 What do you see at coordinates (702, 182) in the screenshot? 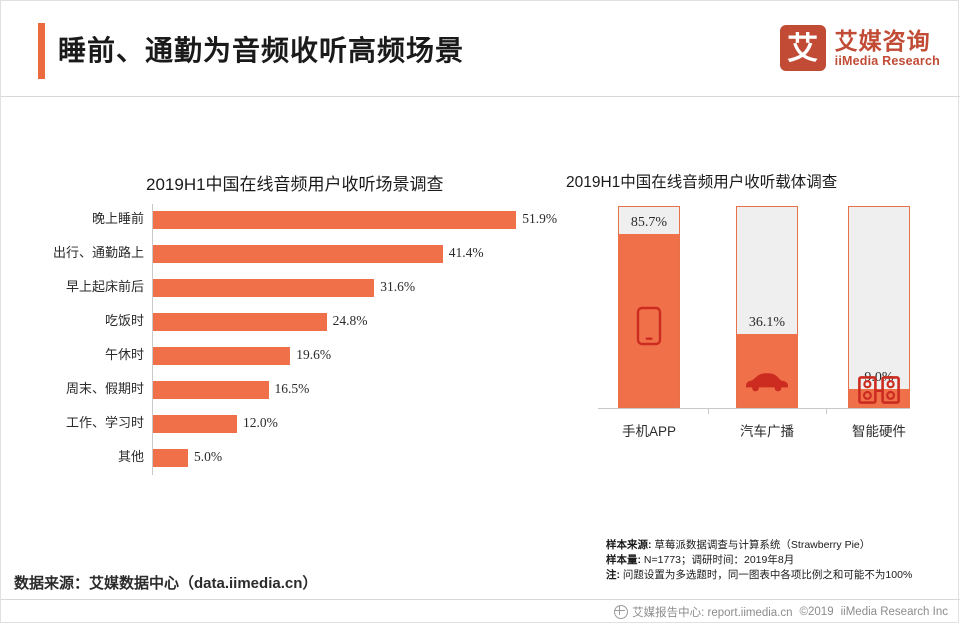
I see `right-chart-title: 2019H1中国在线音频用户收听载体调查` at bounding box center [702, 182].